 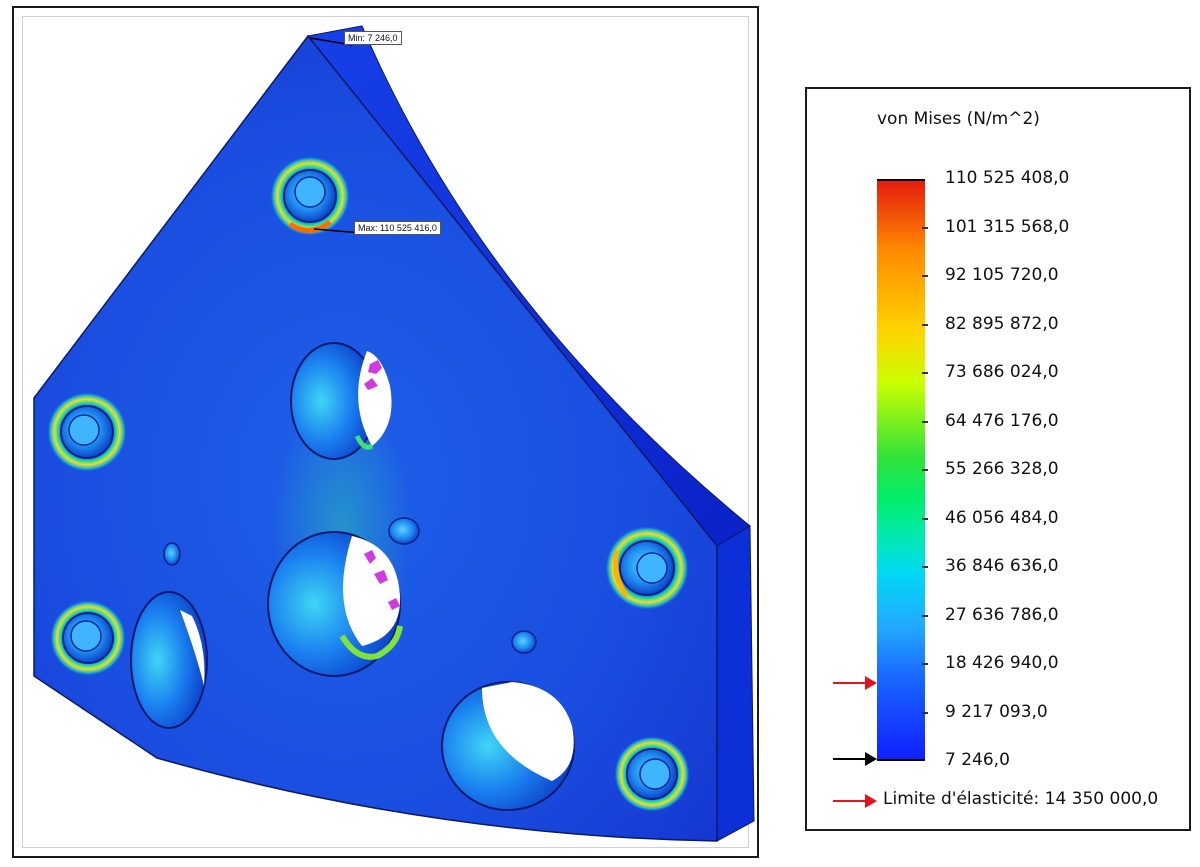 I want to click on through-hole-middle, so click(x=335, y=604).